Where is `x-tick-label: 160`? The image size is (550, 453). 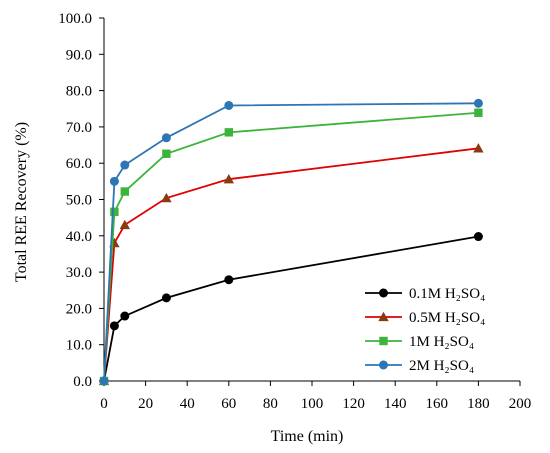
x-tick-label: 160 is located at coordinates (437, 404).